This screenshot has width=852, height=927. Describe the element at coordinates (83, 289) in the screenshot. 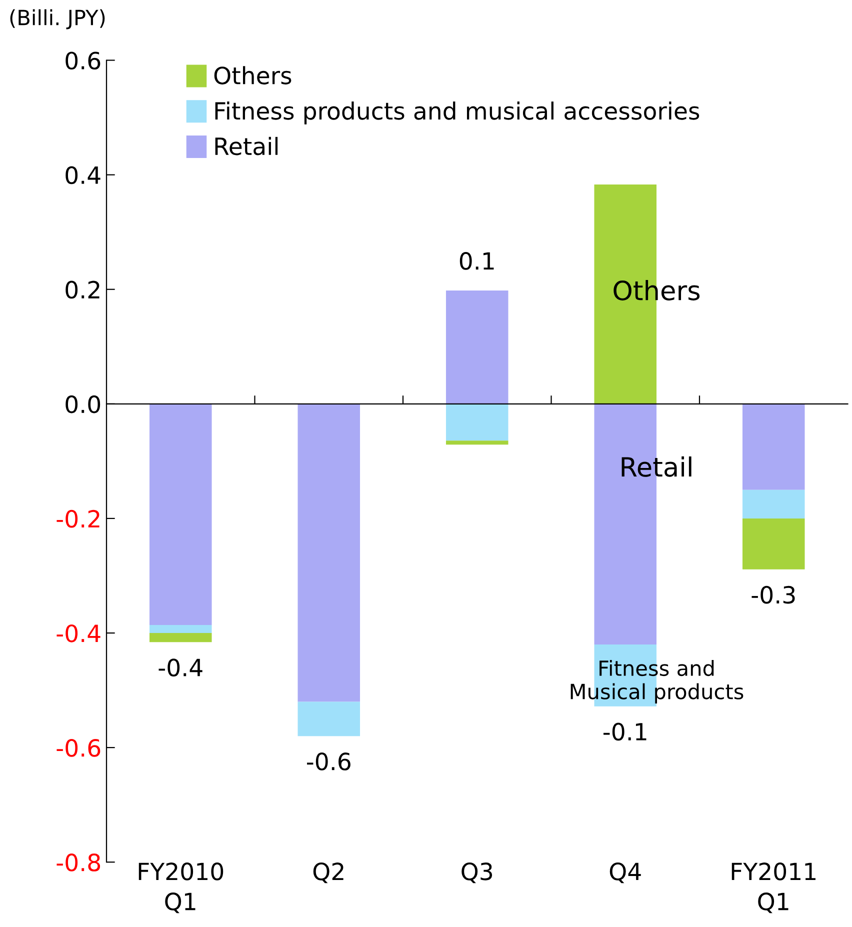

I see `y-tick-label: 0.2` at that location.